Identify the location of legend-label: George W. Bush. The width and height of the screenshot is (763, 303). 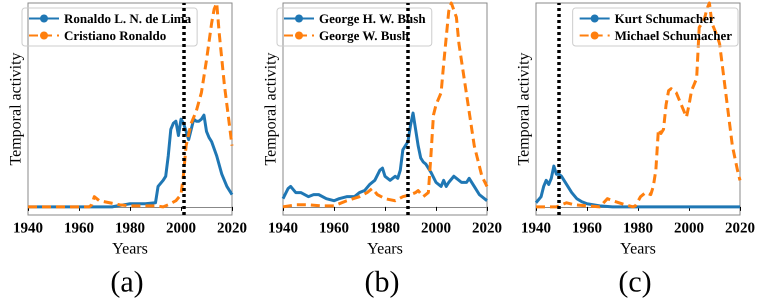
(364, 35).